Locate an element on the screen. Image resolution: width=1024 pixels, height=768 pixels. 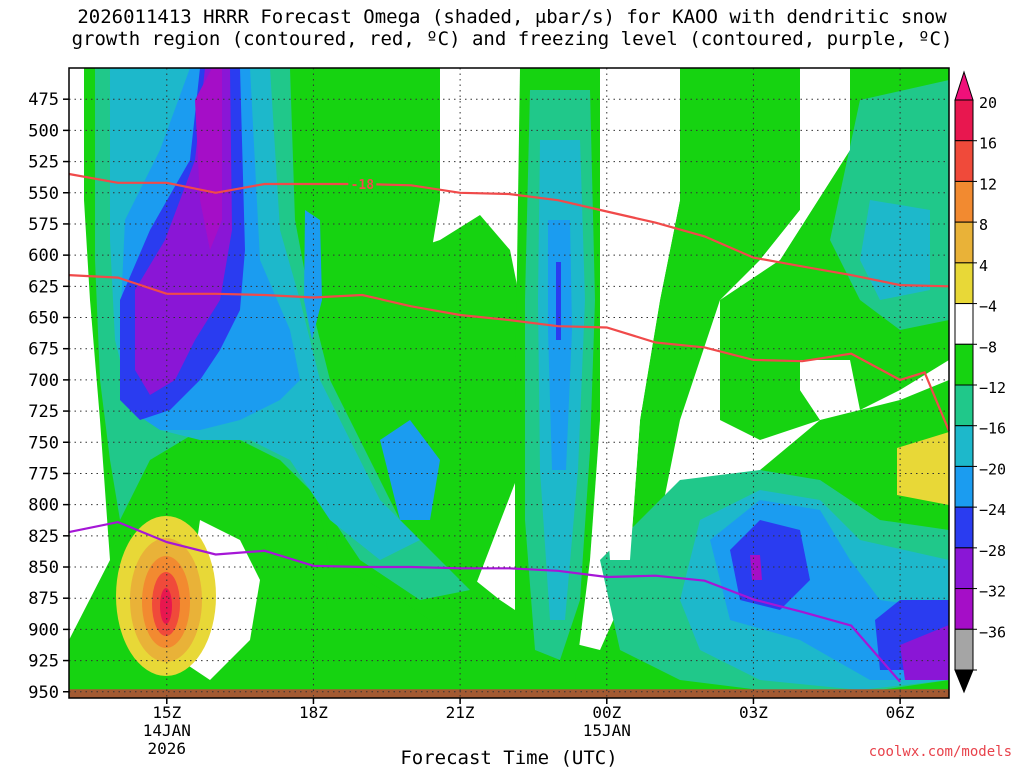
x-axis-label: Forecast Time (UTC) is located at coordinates (508, 757).